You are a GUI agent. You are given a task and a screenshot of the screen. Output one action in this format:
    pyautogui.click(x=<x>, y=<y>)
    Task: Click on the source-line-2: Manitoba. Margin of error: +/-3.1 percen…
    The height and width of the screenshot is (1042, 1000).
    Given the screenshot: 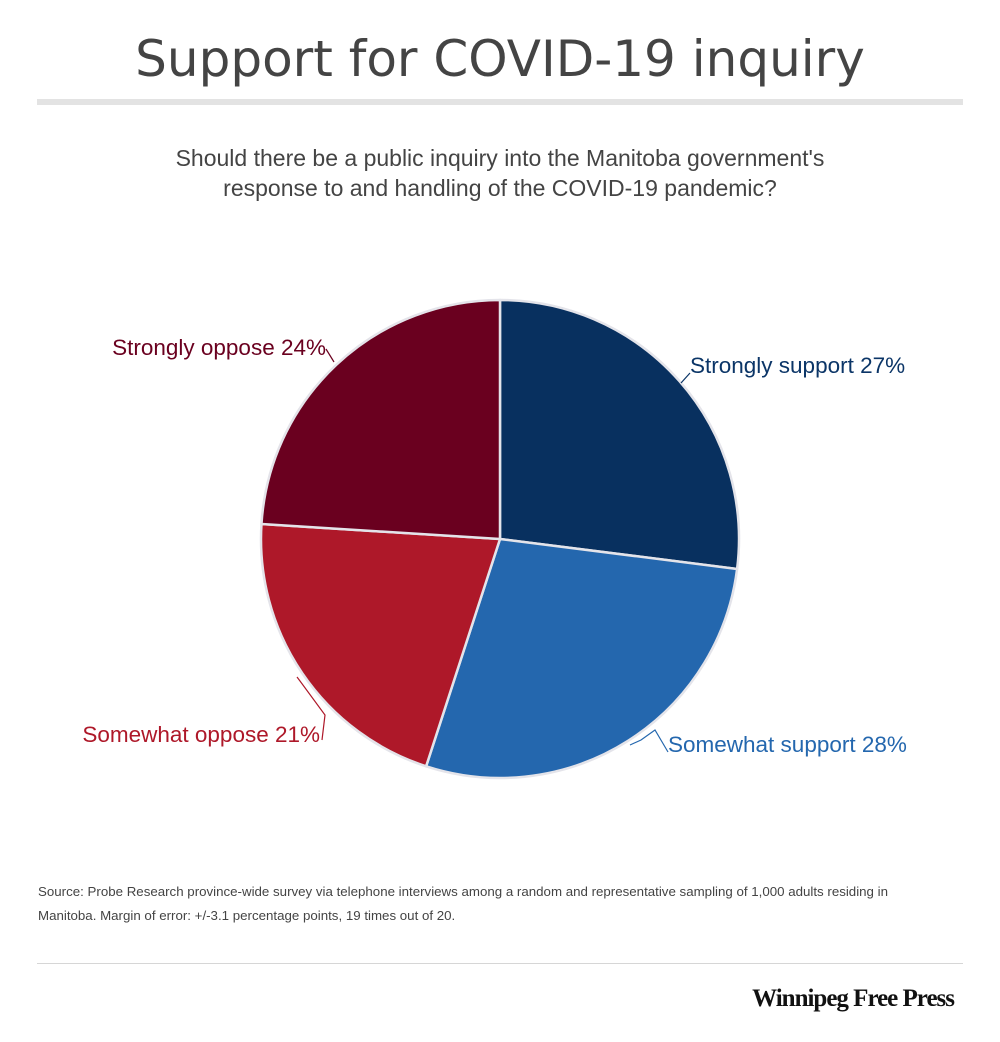 What is the action you would take?
    pyautogui.click(x=247, y=915)
    